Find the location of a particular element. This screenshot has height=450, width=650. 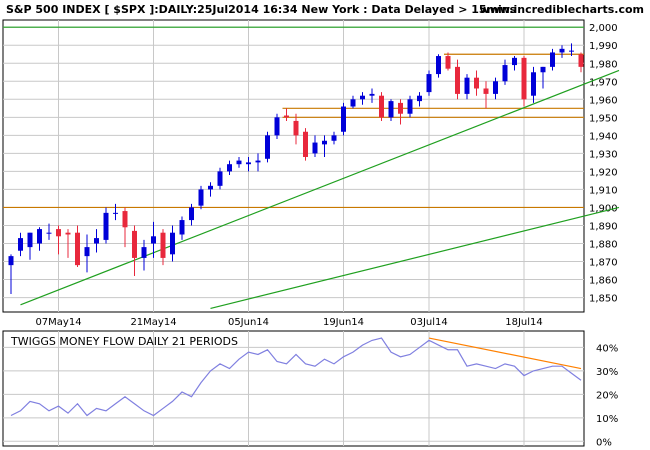

price-tick-label: 1,980 is located at coordinates (603, 64).